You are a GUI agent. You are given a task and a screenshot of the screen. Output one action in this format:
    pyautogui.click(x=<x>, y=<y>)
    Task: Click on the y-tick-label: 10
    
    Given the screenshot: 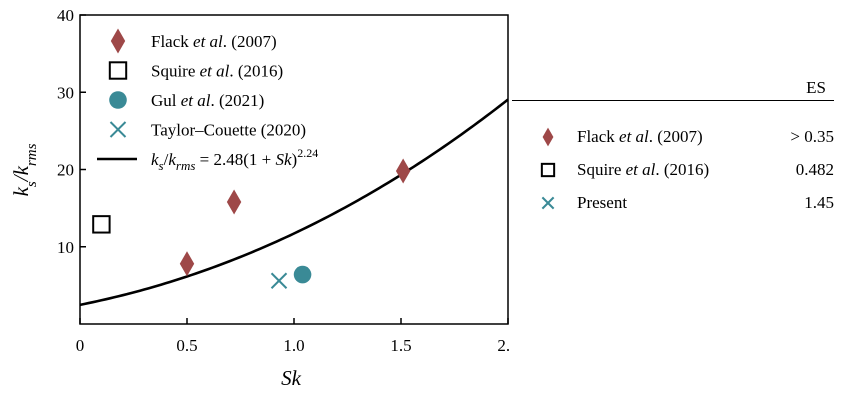 What is the action you would take?
    pyautogui.click(x=65, y=247)
    